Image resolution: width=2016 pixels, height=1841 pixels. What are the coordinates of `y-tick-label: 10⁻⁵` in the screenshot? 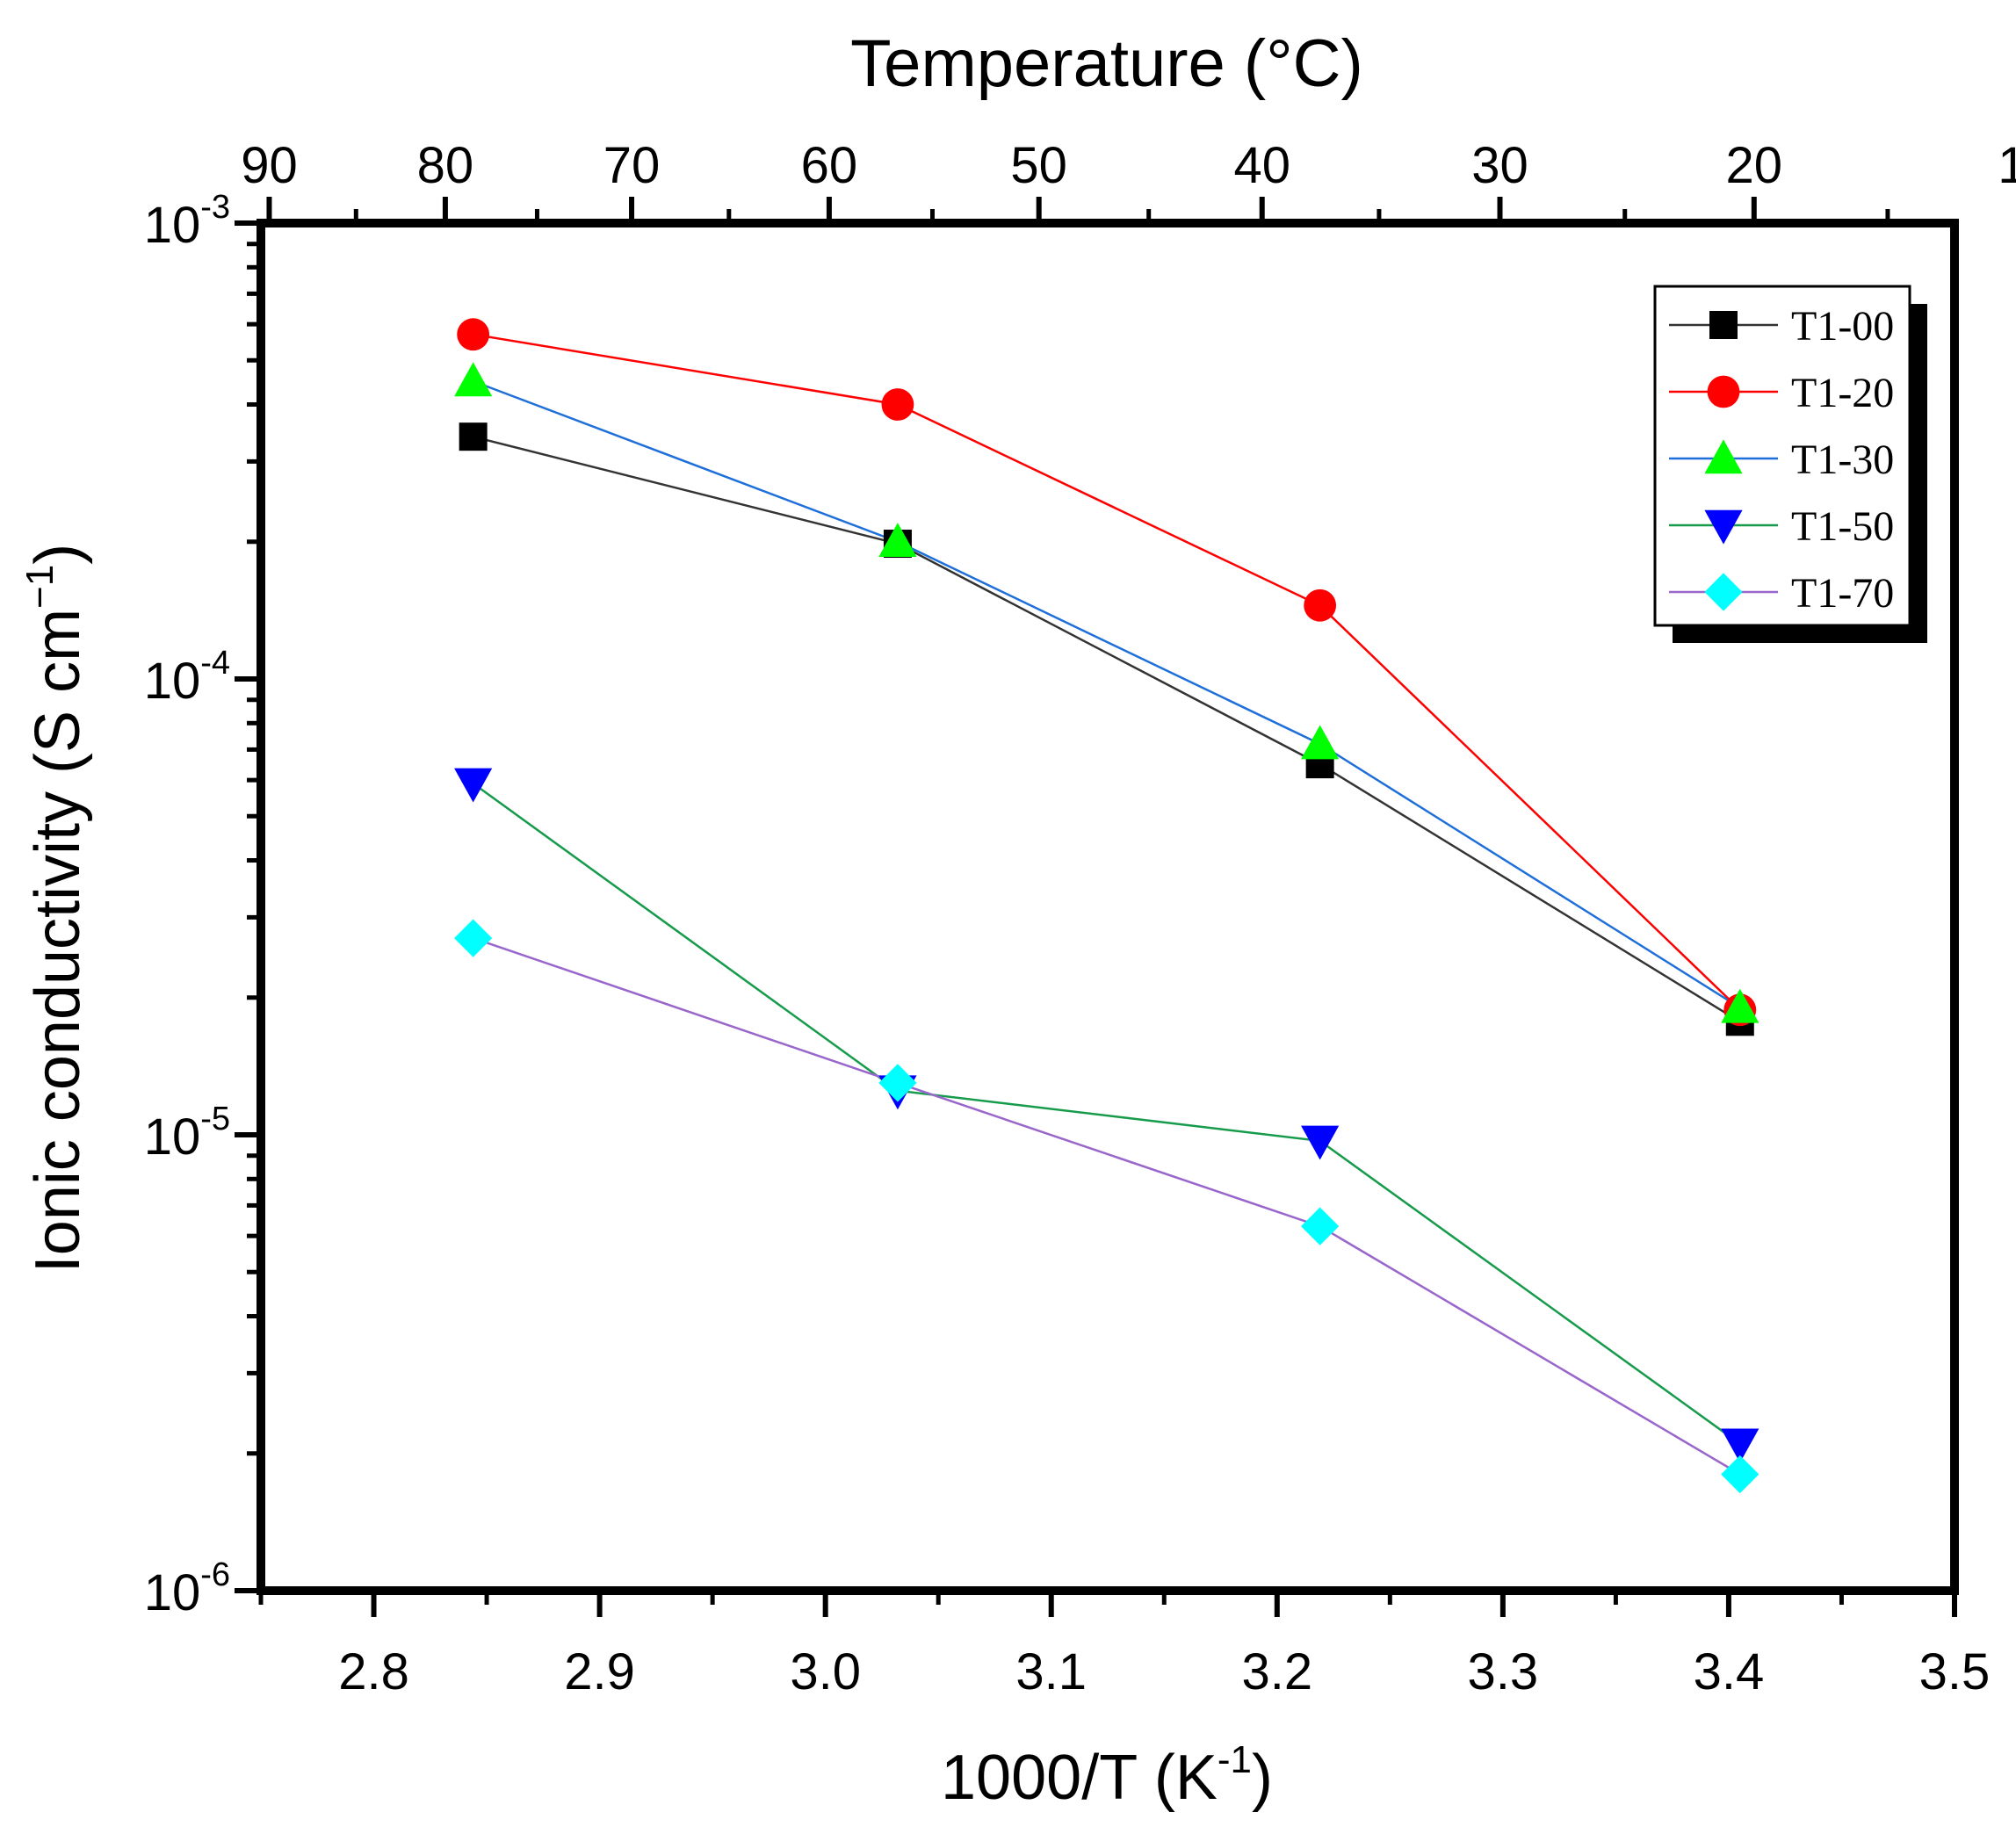 It's located at (187, 1133).